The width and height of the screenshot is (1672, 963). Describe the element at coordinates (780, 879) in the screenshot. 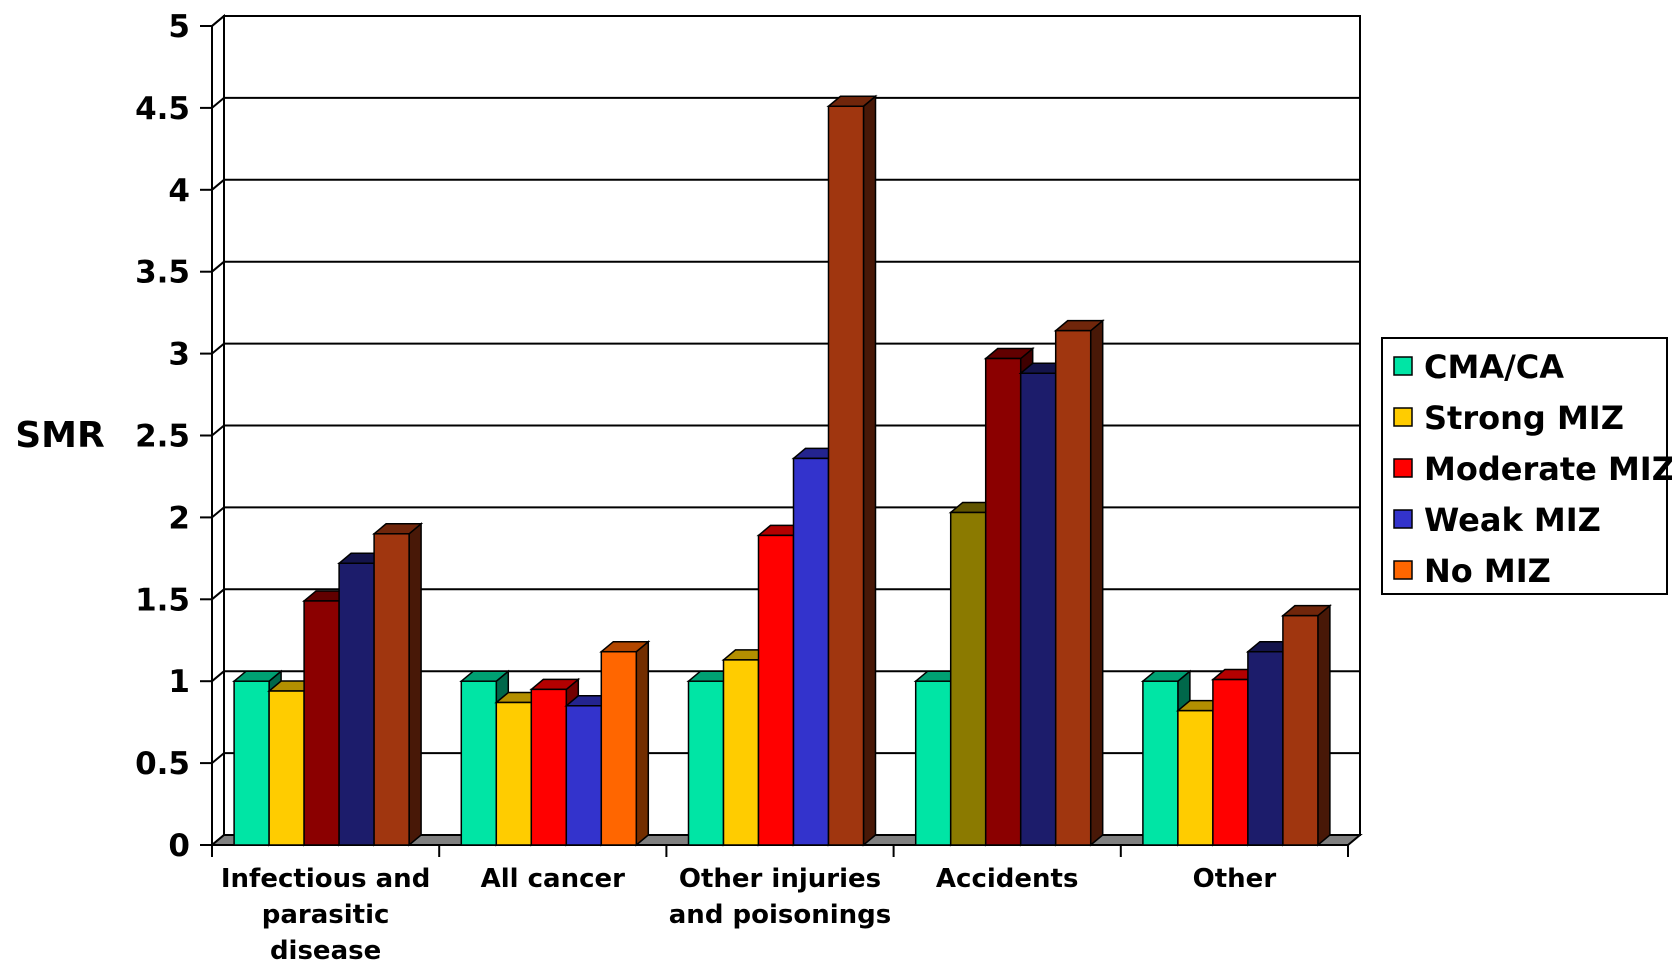

I see `category-label: Other injuries` at that location.